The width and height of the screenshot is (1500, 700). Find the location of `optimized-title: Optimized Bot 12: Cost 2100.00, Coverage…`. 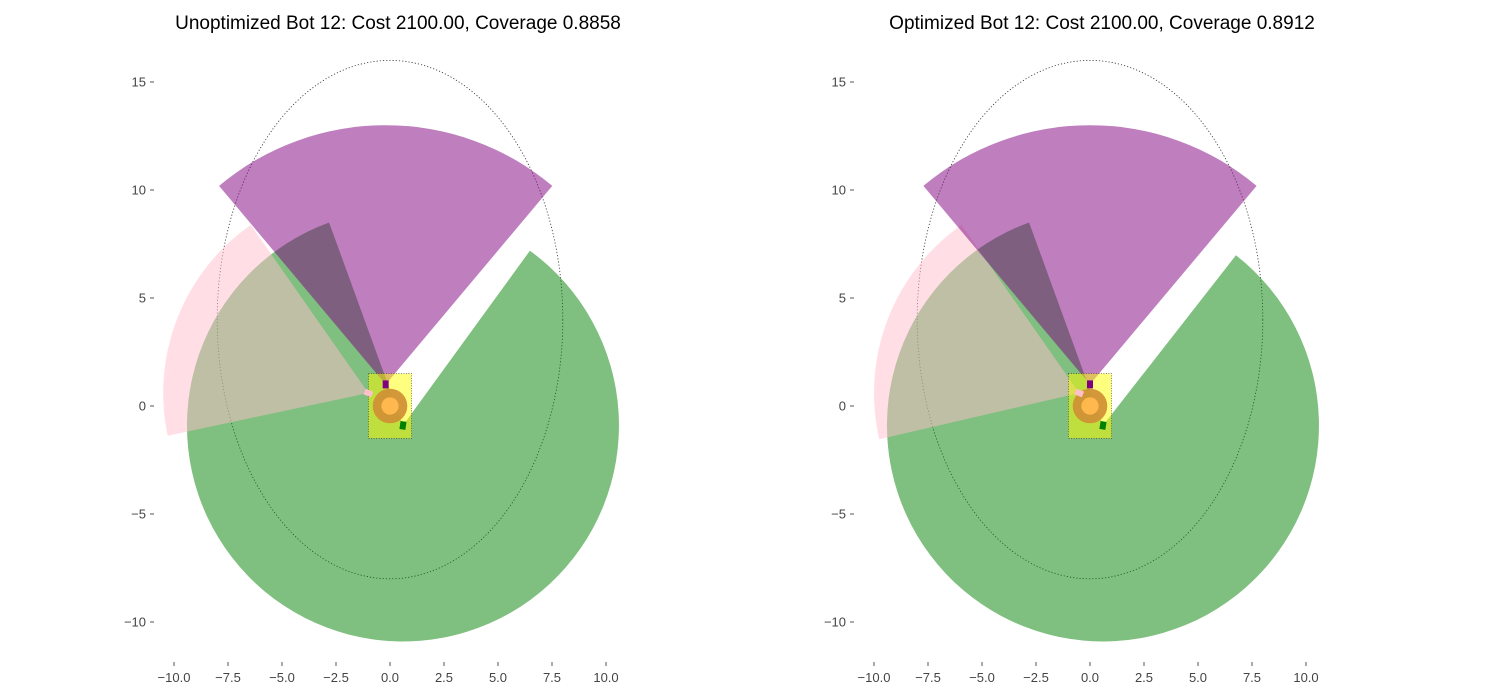

optimized-title: Optimized Bot 12: Cost 2100.00, Coverage… is located at coordinates (1102, 23).